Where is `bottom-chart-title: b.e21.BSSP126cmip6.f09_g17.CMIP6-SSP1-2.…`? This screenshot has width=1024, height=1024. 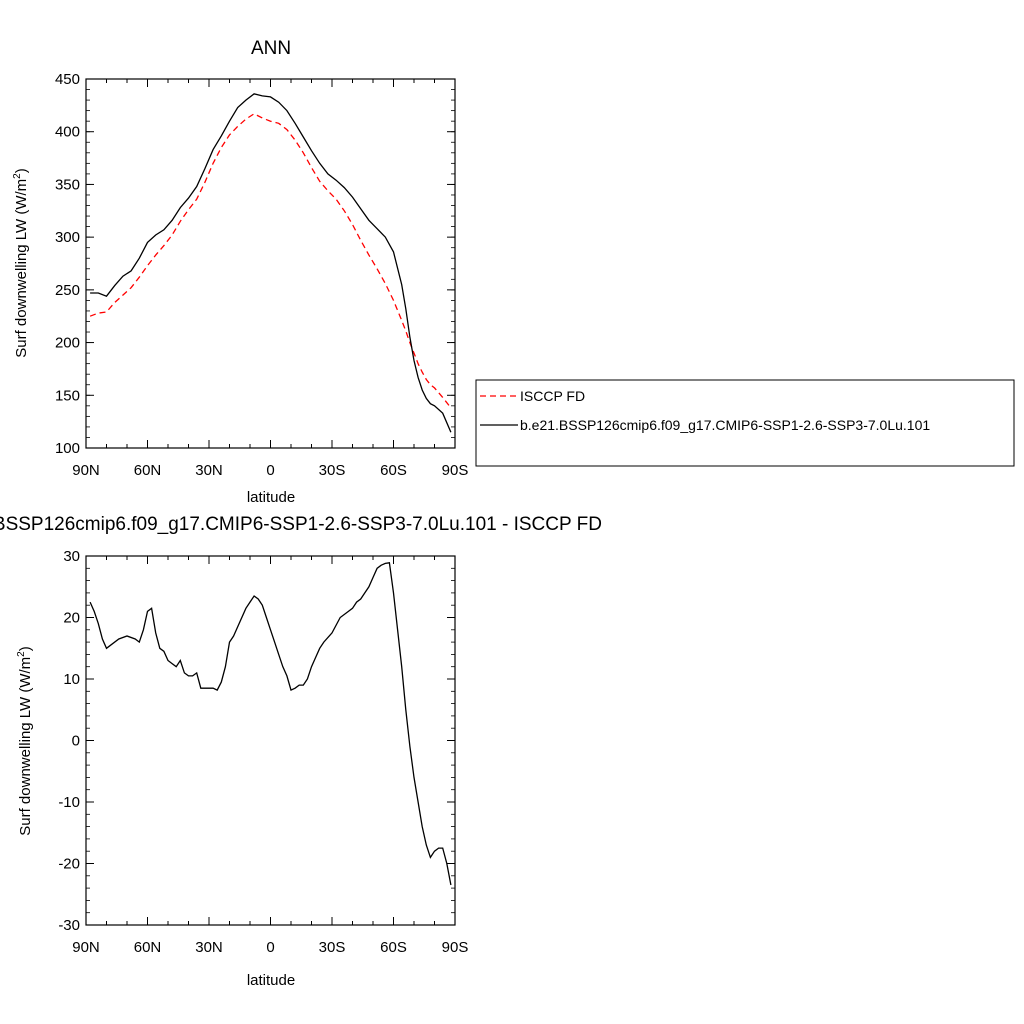 bottom-chart-title: b.e21.BSSP126cmip6.f09_g17.CMIP6-SSP1-2.… is located at coordinates (301, 524).